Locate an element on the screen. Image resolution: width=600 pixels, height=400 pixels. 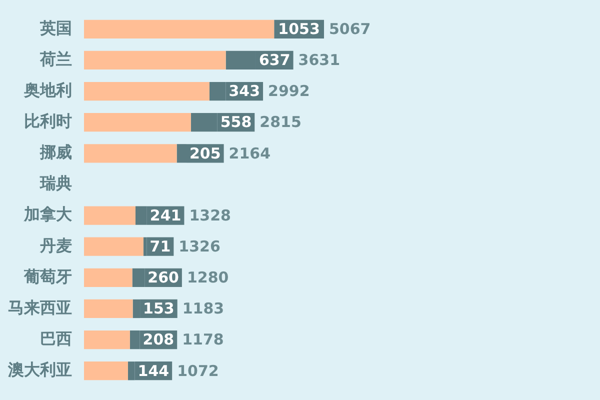
data-label: 71 is located at coordinates (160, 246).